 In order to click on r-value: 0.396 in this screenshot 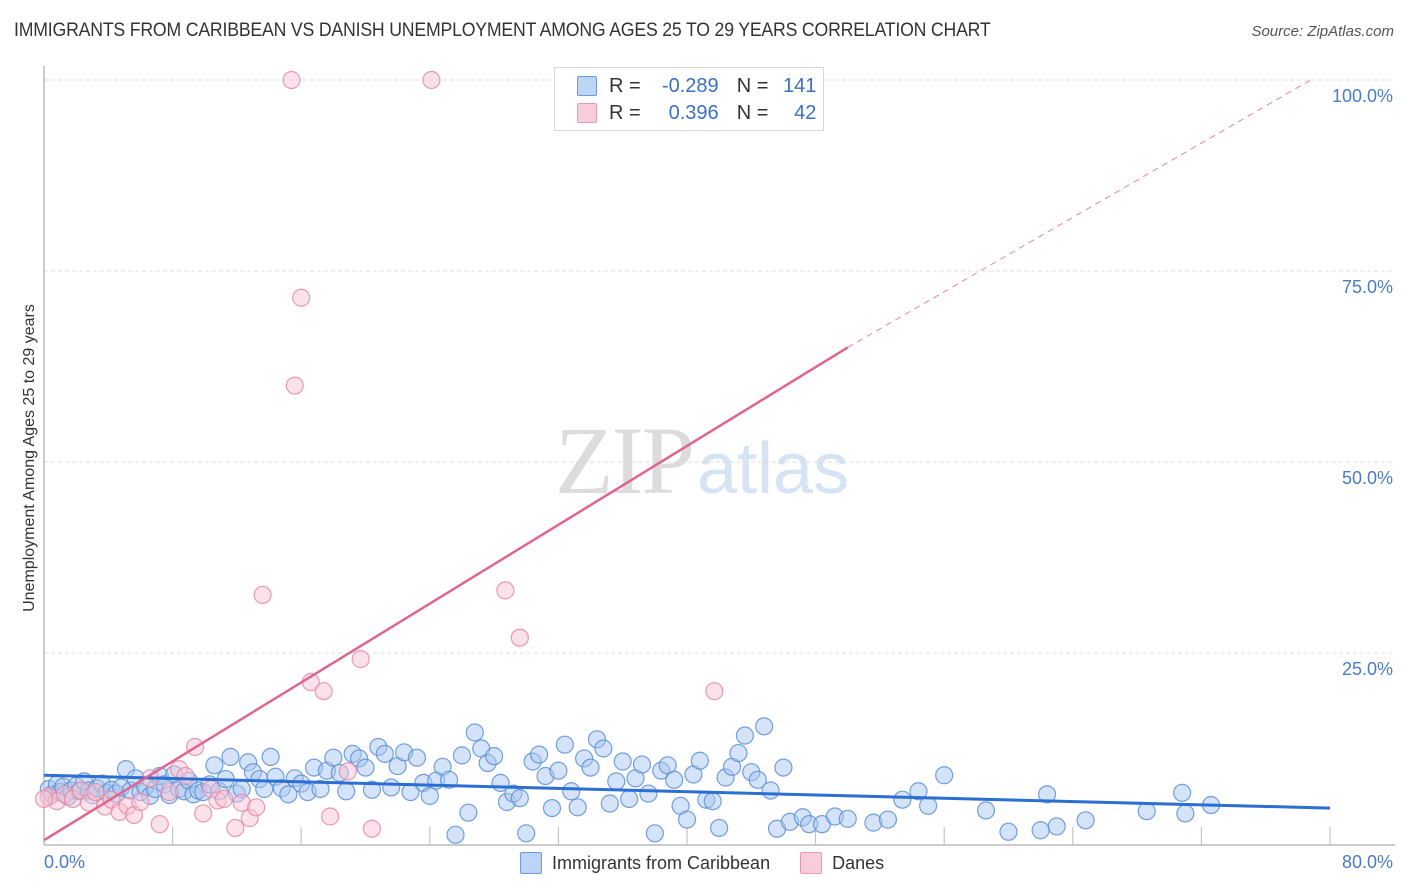, I will do `click(693, 112)`.